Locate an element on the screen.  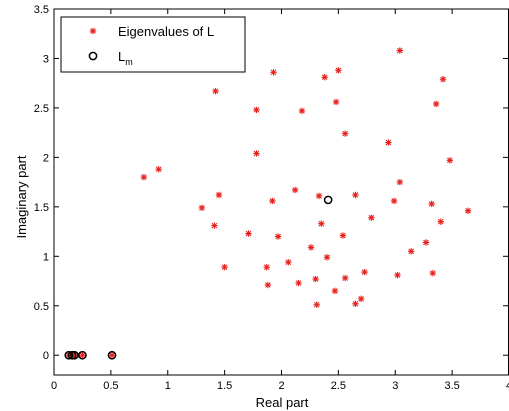
x-axis-label: Real part is located at coordinates (282, 402).